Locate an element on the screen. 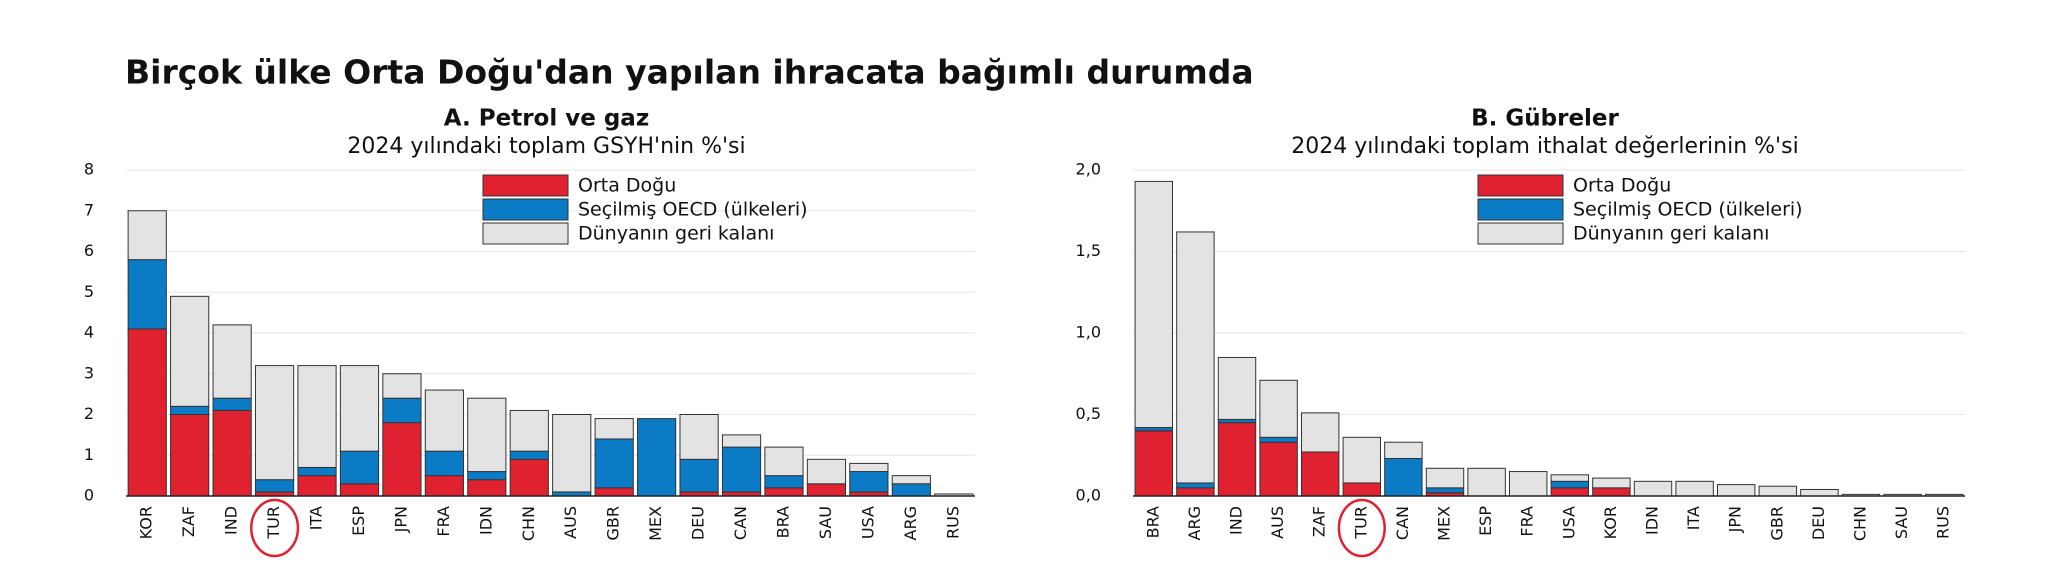  highlight-circle is located at coordinates (274, 528).